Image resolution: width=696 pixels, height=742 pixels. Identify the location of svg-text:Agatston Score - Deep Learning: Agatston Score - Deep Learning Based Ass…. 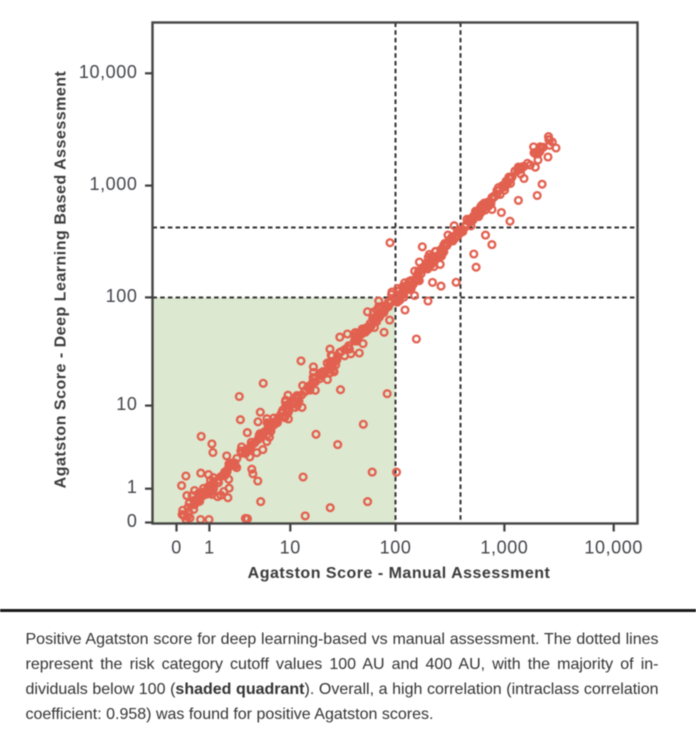
(61, 279).